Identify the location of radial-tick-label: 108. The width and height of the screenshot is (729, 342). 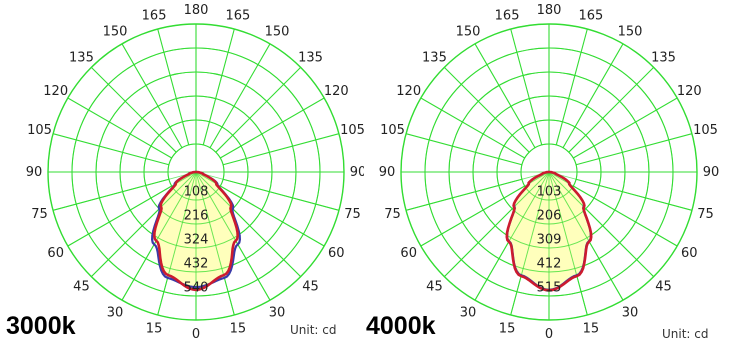
(196, 192).